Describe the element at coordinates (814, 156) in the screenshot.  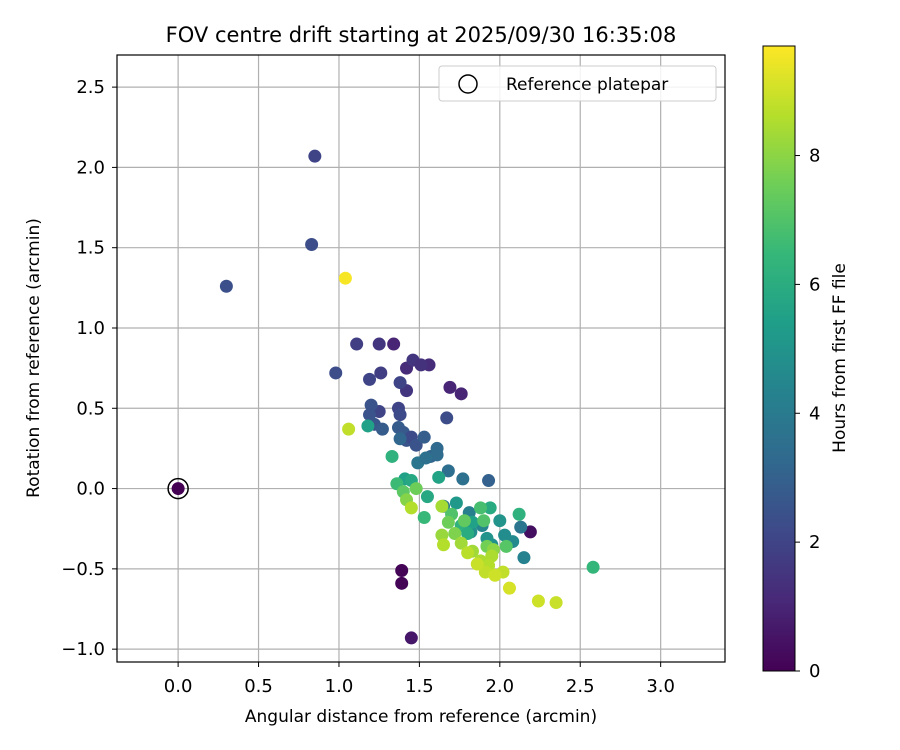
I see `colorbar-tick-label: 8` at that location.